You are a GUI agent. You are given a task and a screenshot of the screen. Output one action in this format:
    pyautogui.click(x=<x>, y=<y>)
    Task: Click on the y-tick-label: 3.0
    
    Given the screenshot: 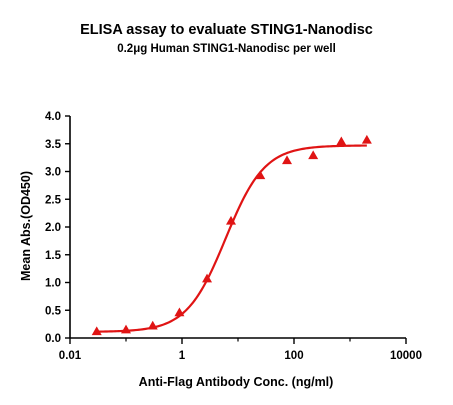 What is the action you would take?
    pyautogui.click(x=53, y=173)
    